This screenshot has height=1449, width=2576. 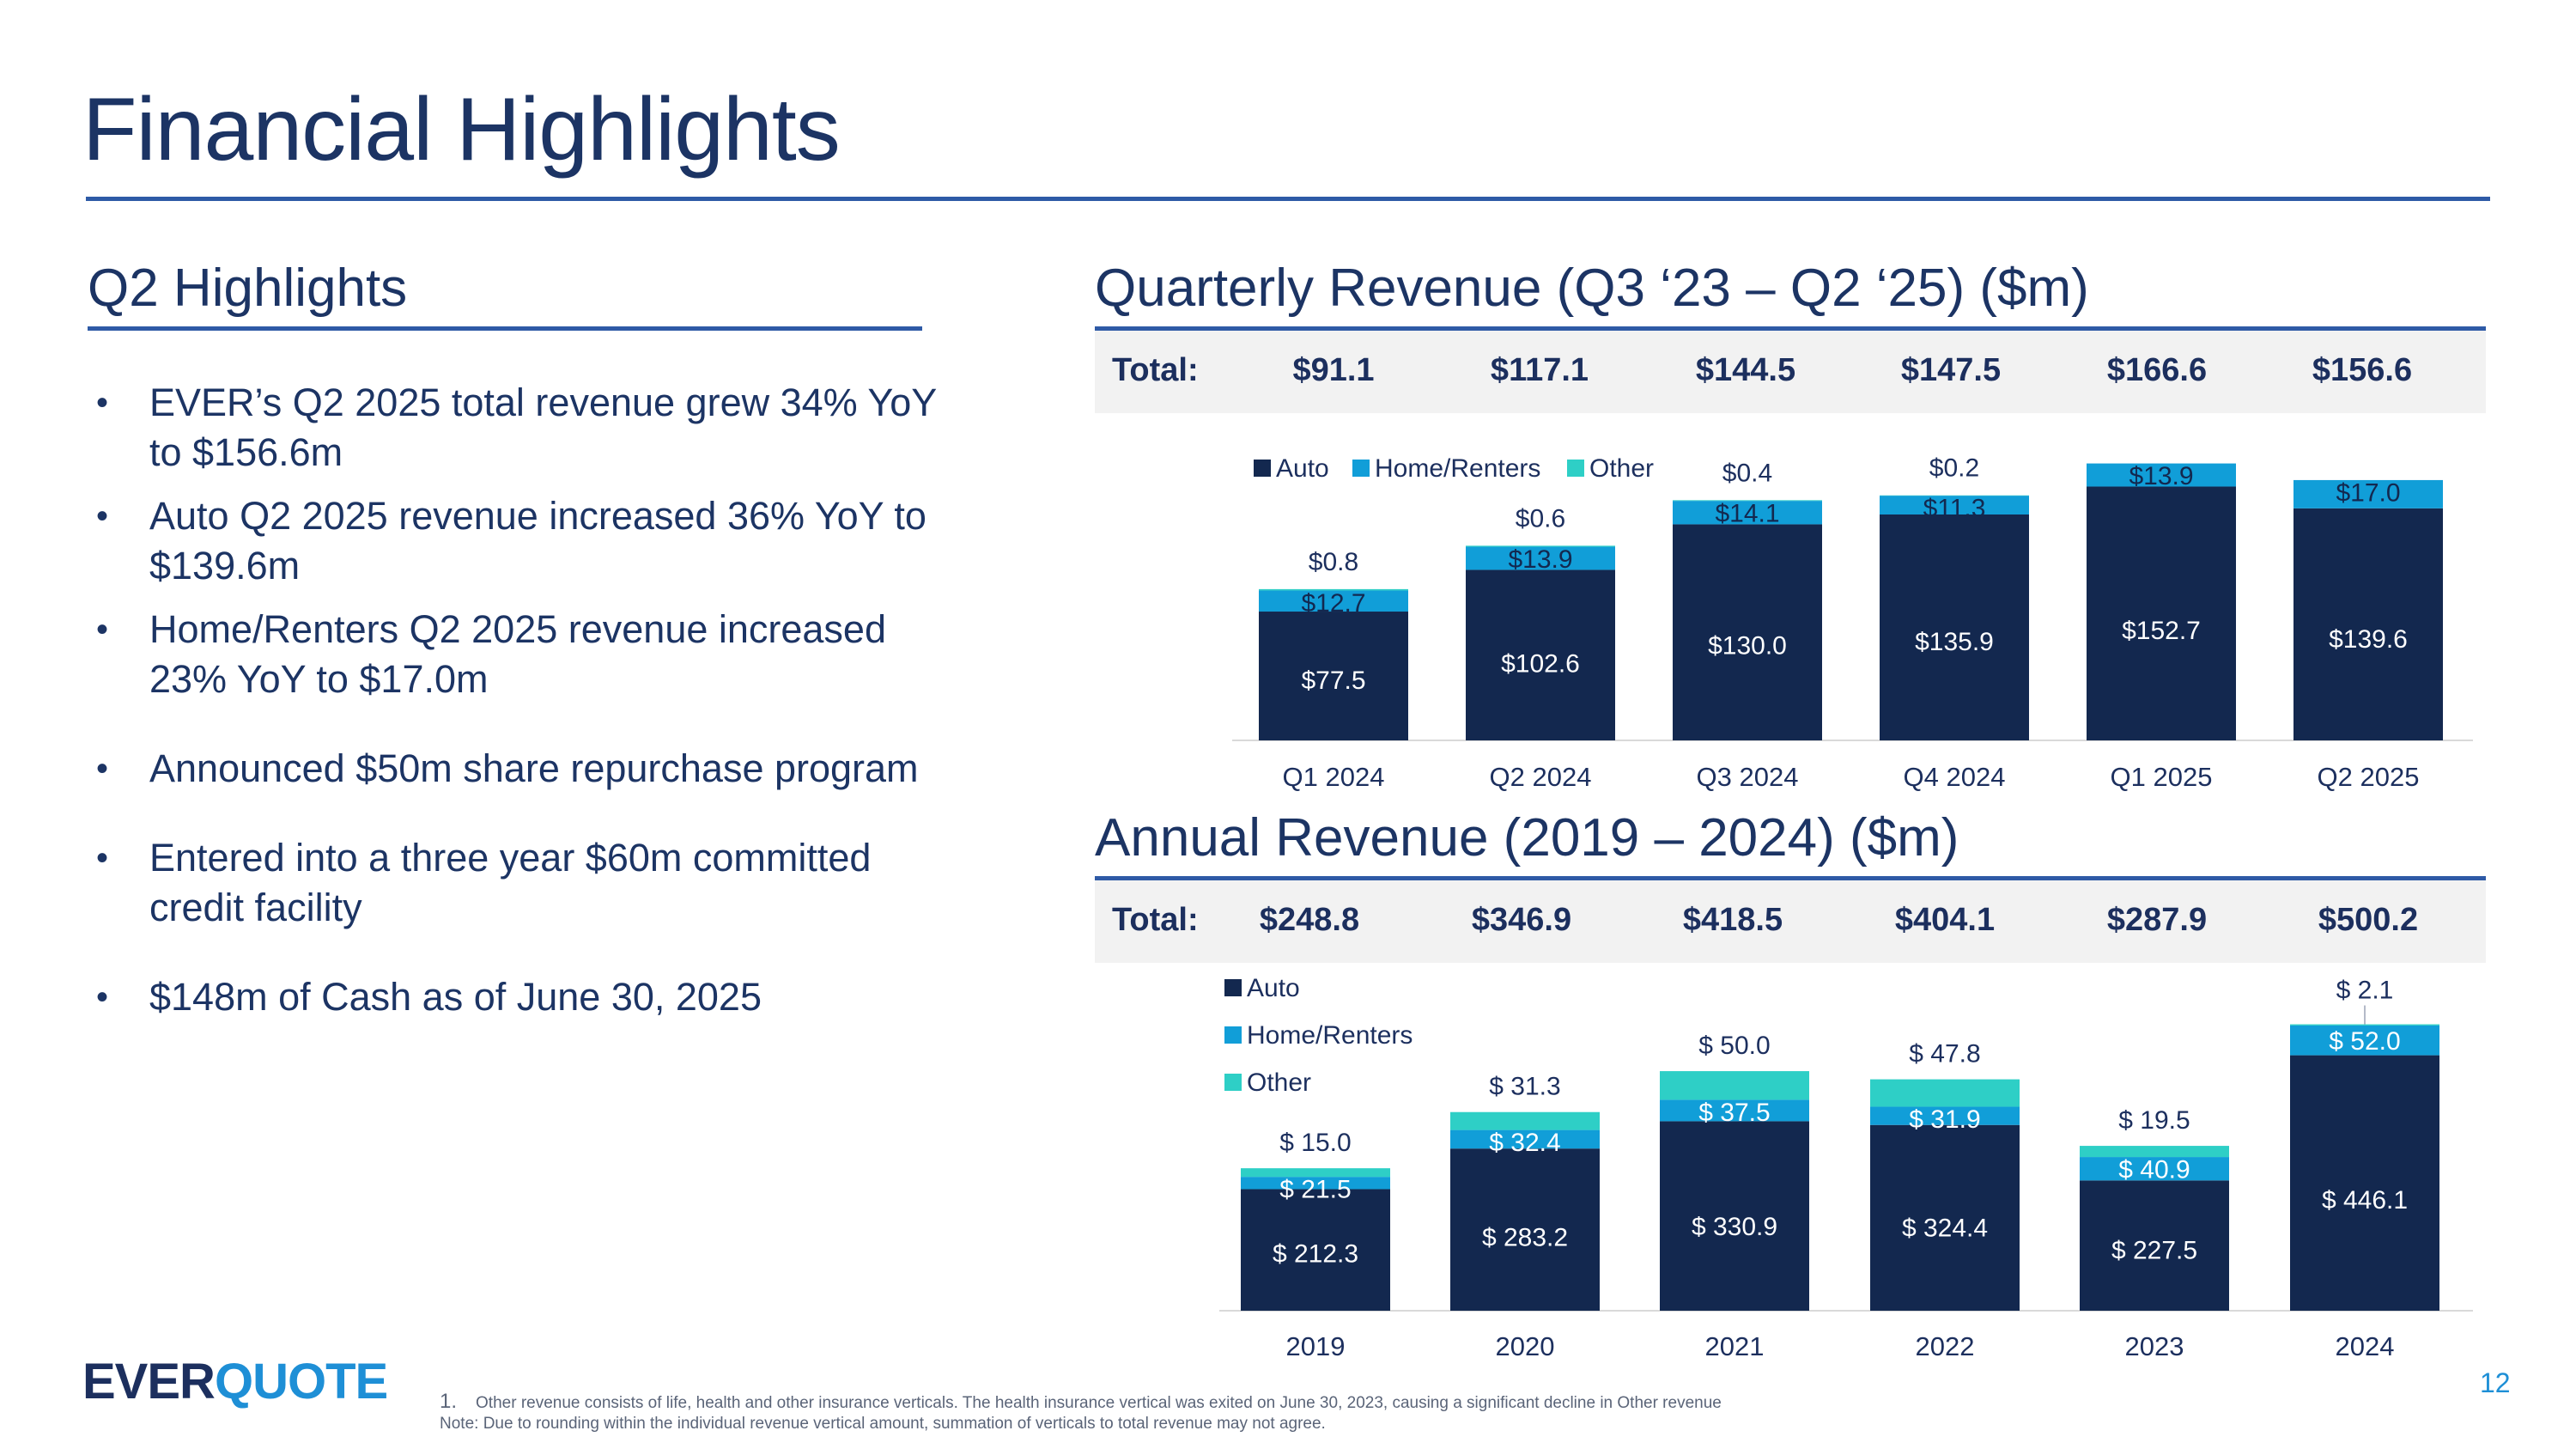 What do you see at coordinates (2154, 1120) in the screenshot?
I see `data-label-other: $ 19.5` at bounding box center [2154, 1120].